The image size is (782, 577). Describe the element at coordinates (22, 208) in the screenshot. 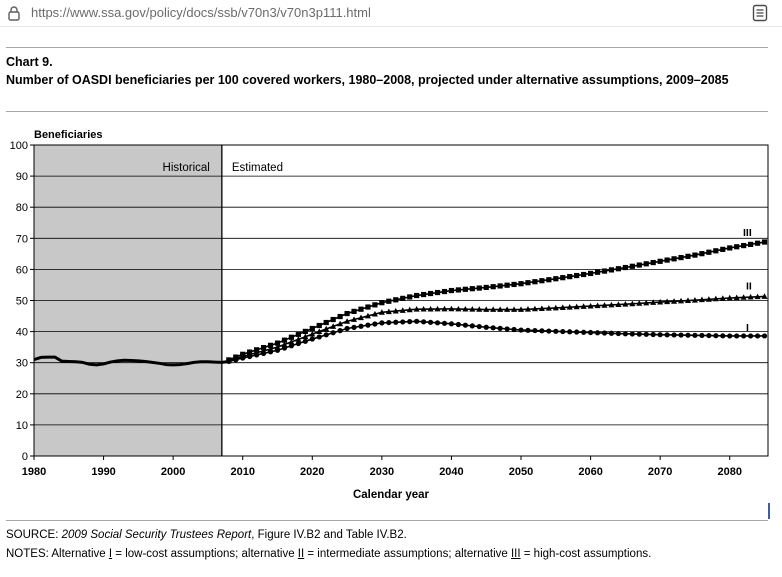

I see `y-tick-label: 80` at that location.